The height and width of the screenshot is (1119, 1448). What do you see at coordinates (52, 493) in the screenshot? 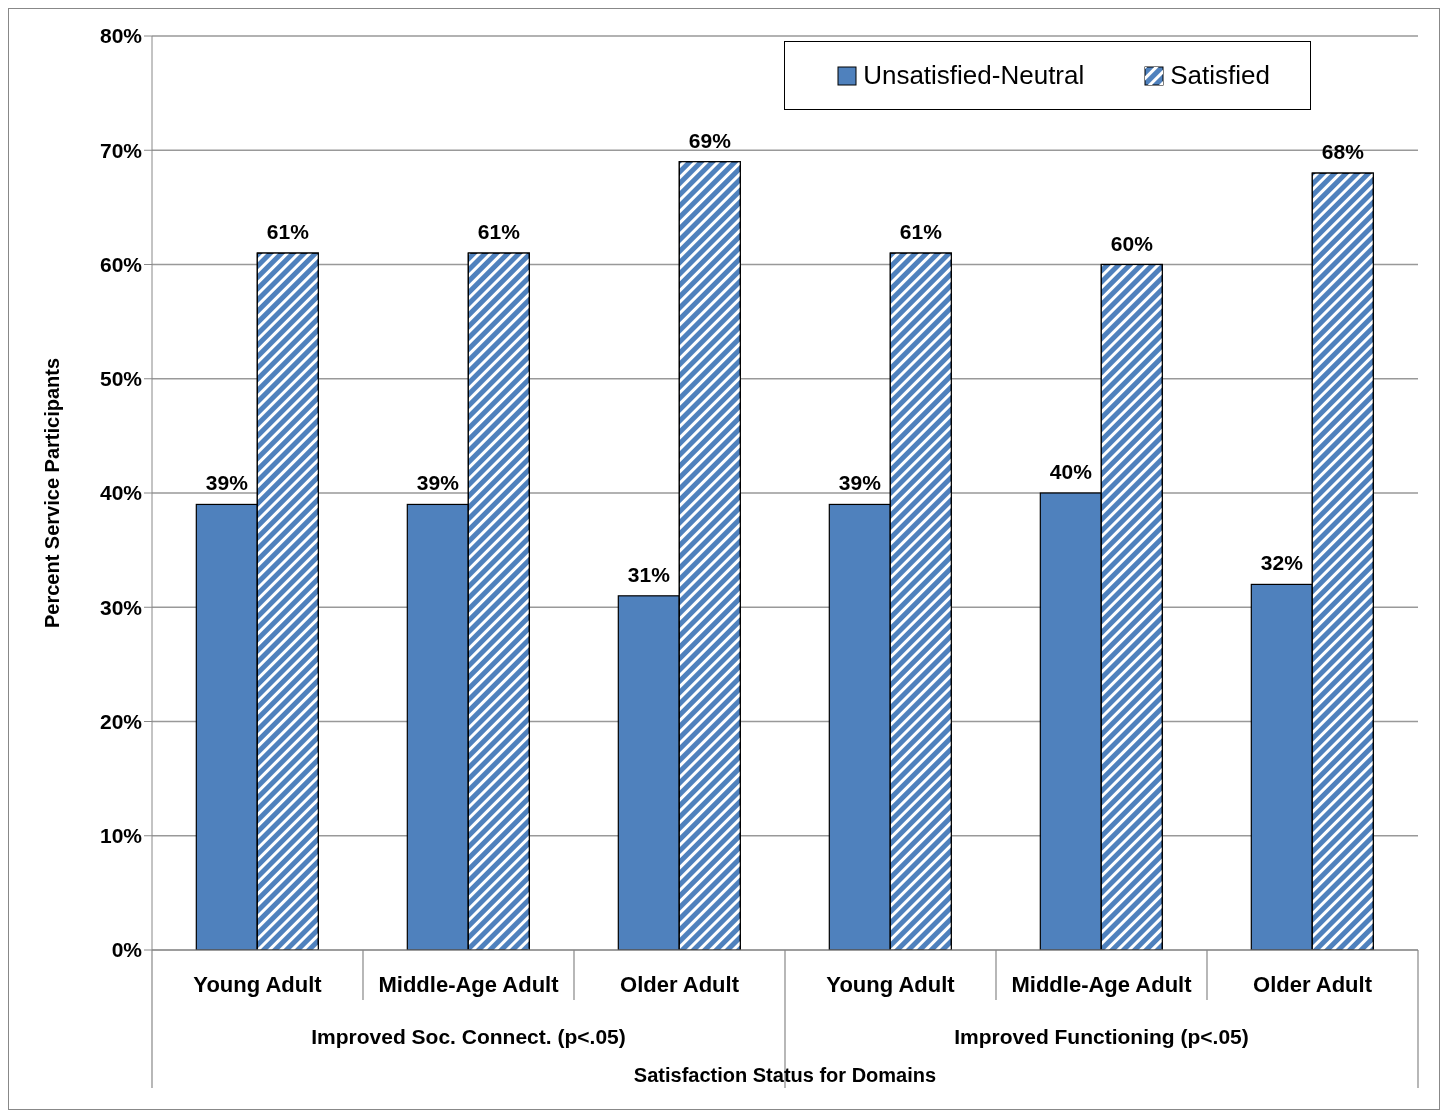
I see `y-axis-title: Percent Service Participants` at bounding box center [52, 493].